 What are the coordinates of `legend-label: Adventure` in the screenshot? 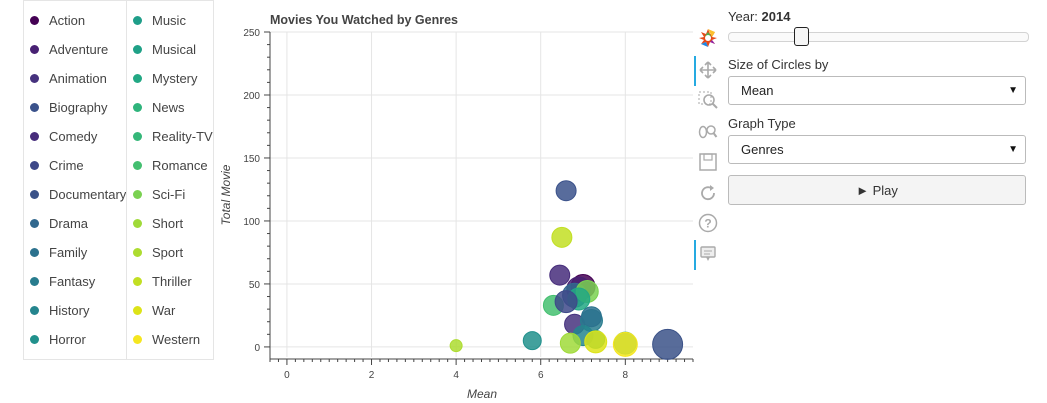 It's located at (79, 49).